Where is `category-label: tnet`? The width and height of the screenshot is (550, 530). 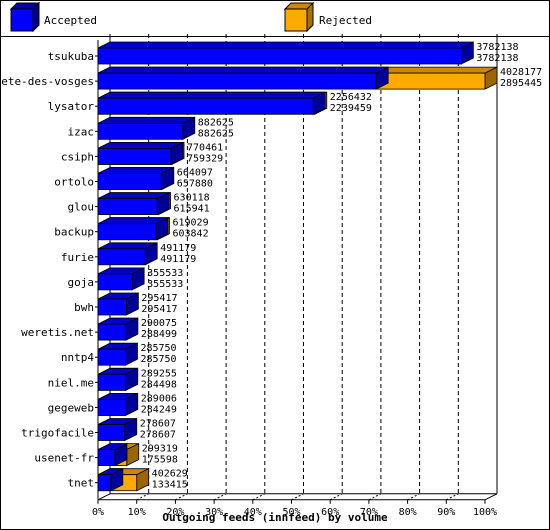 category-label: tnet is located at coordinates (81, 483).